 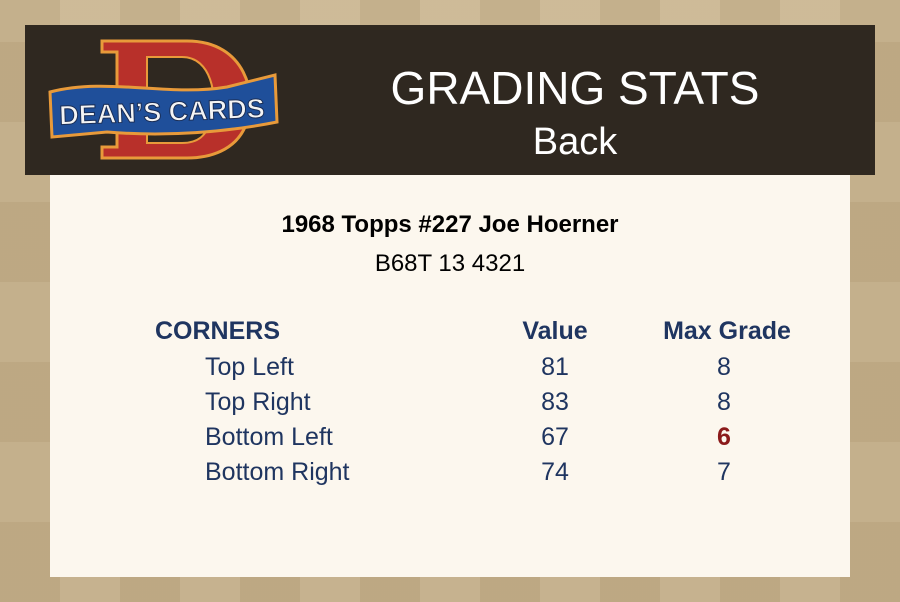 I want to click on deans-cards-logo: DEAN’S CARDS, so click(x=163, y=99).